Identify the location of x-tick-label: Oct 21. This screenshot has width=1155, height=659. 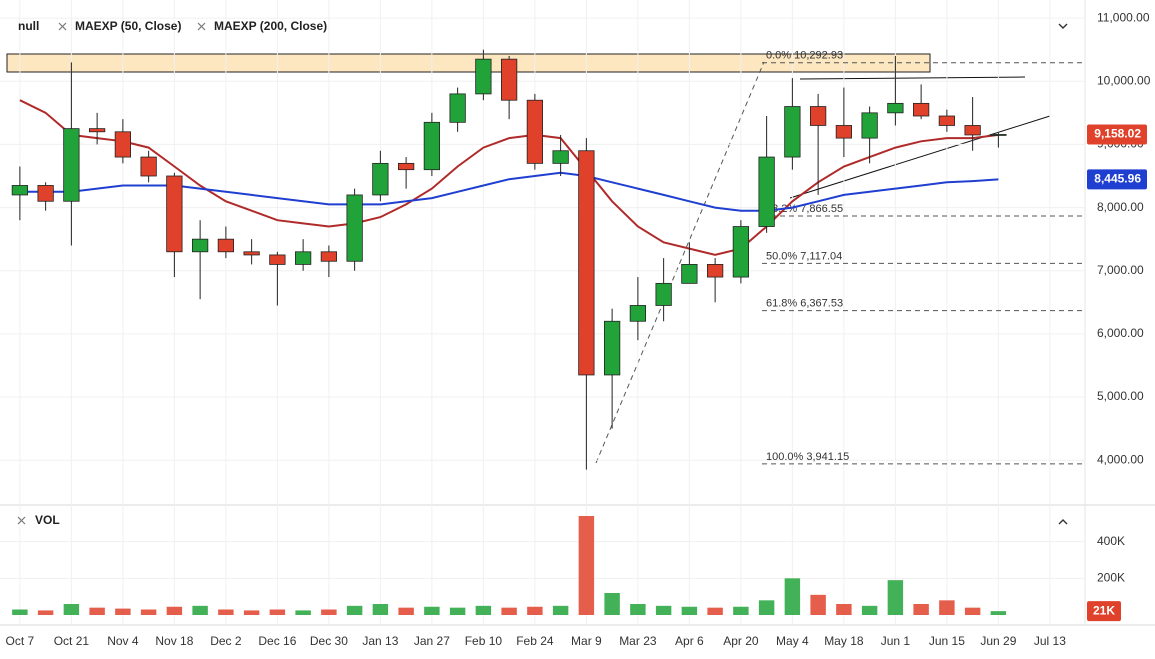
(72, 641).